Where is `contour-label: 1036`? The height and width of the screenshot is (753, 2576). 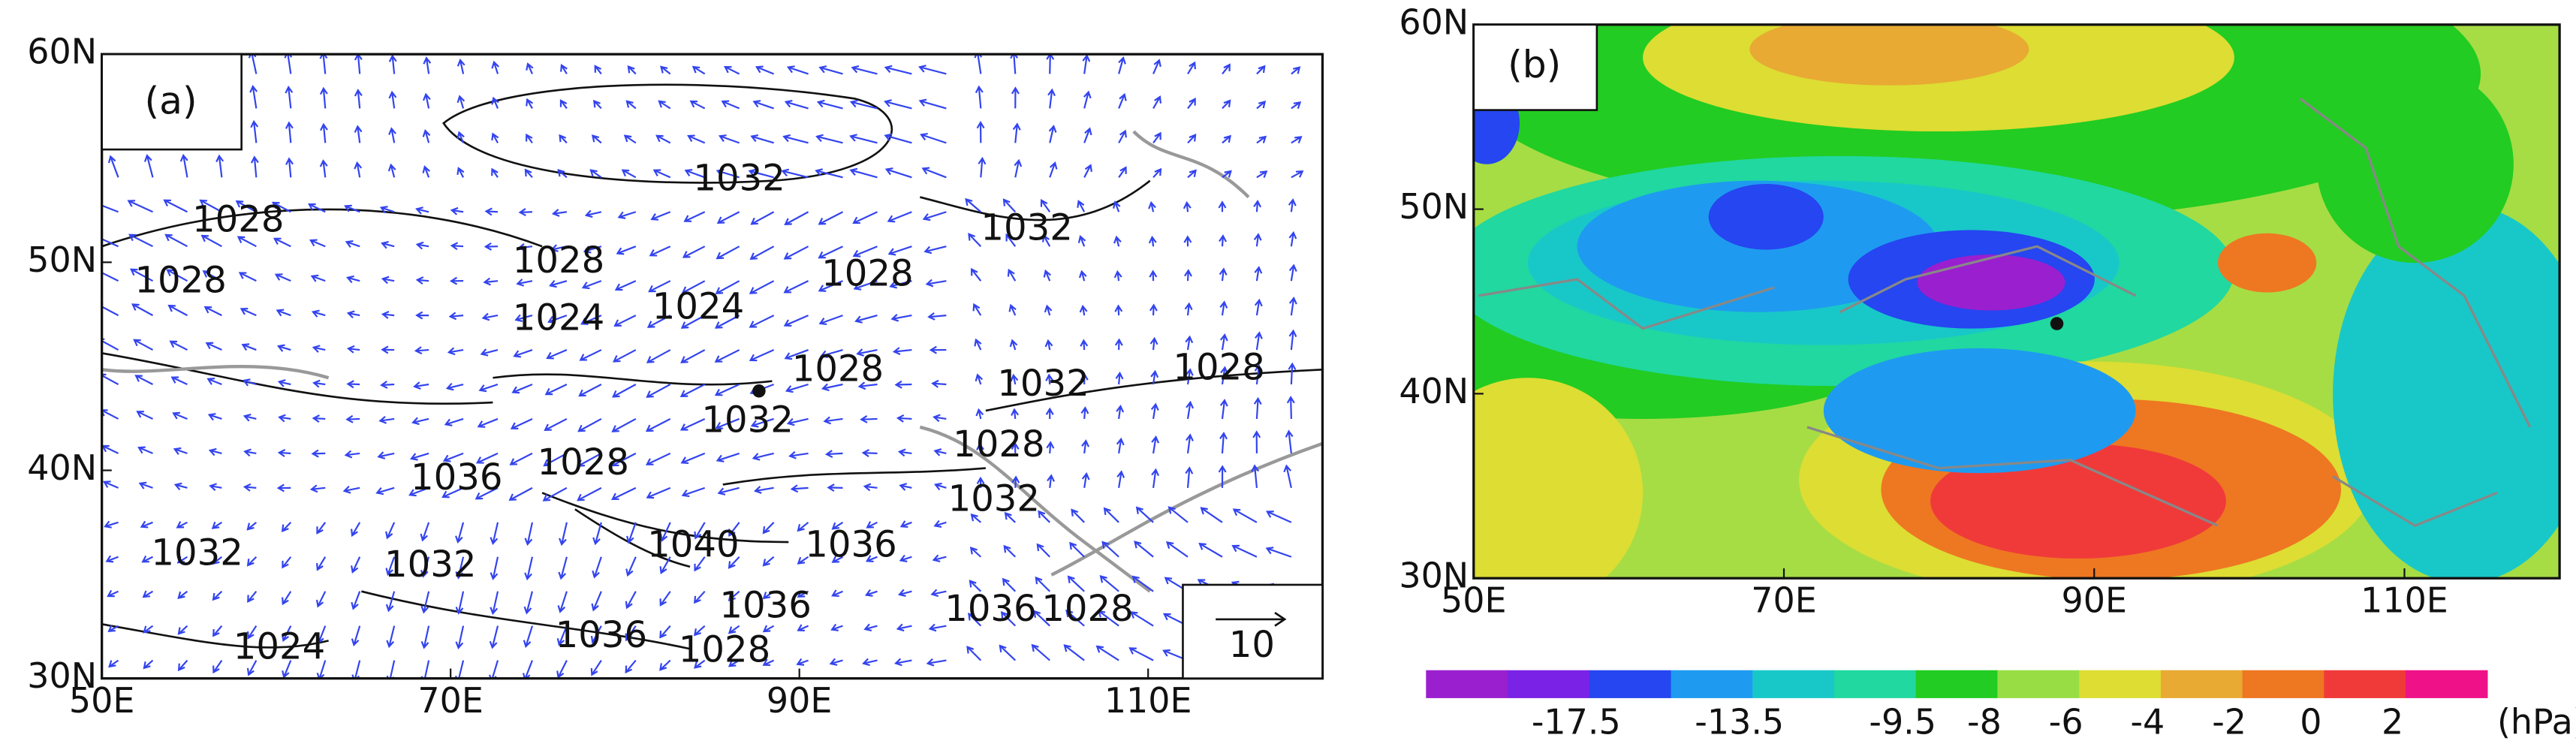
contour-label: 1036 is located at coordinates (456, 477).